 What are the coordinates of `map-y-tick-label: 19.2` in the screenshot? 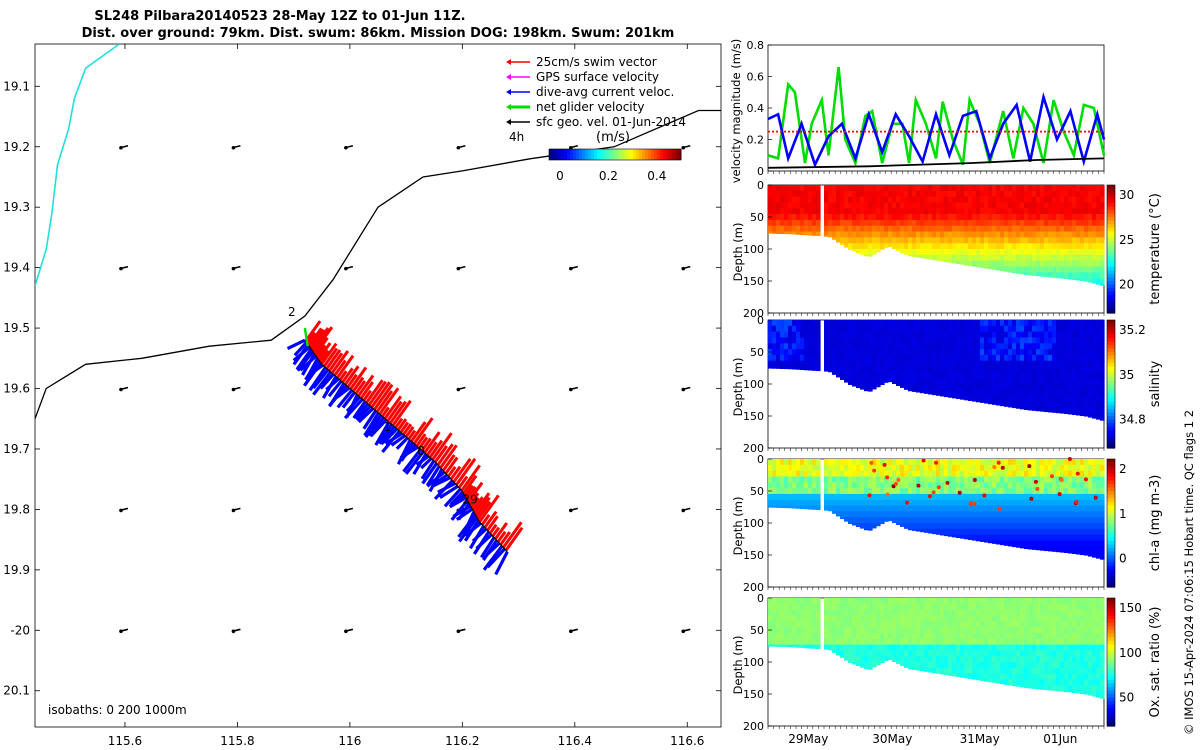 It's located at (16, 147).